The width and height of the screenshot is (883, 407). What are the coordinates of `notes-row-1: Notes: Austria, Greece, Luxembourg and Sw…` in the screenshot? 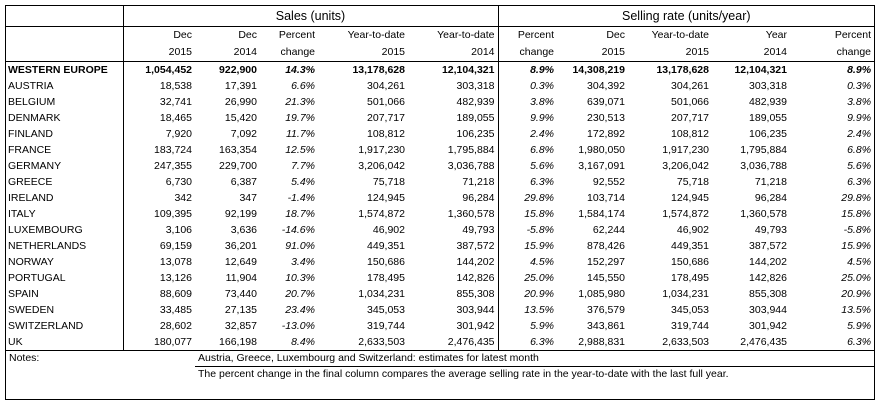 It's located at (440, 358).